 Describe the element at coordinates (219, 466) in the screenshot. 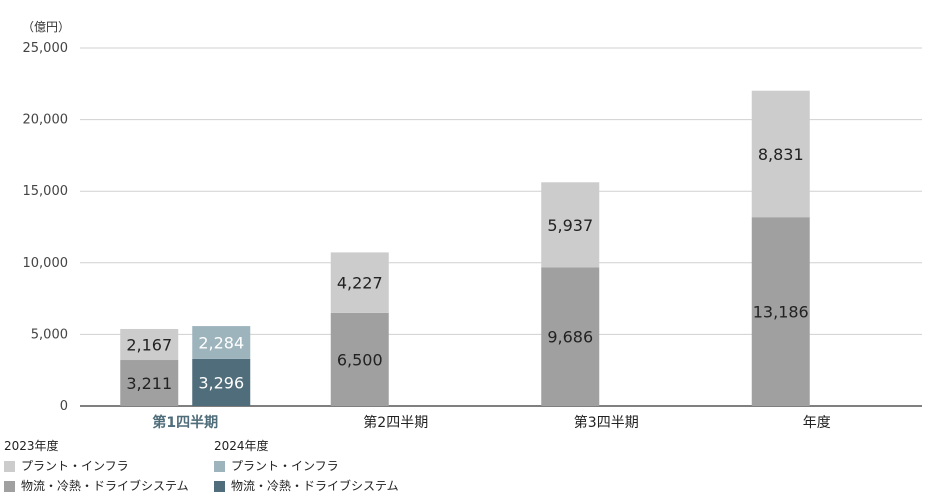

I see `legend-2024-swatch-plant` at that location.